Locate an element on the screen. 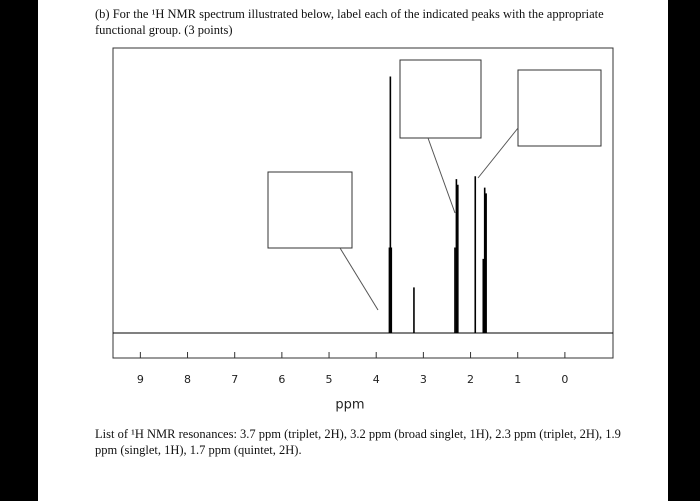 This screenshot has width=700, height=501. x-tick-label: 4 is located at coordinates (376, 379).